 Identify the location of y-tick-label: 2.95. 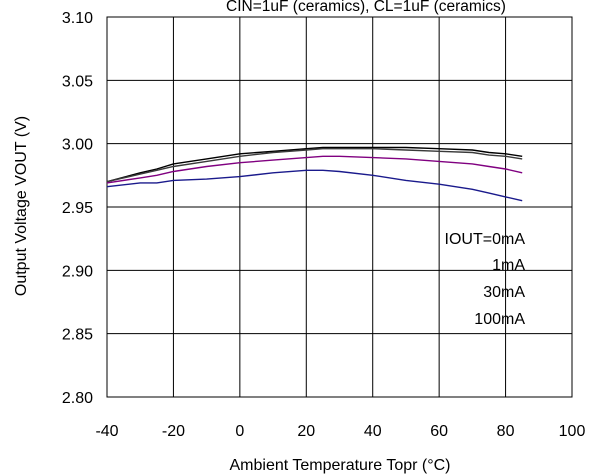
(77, 208).